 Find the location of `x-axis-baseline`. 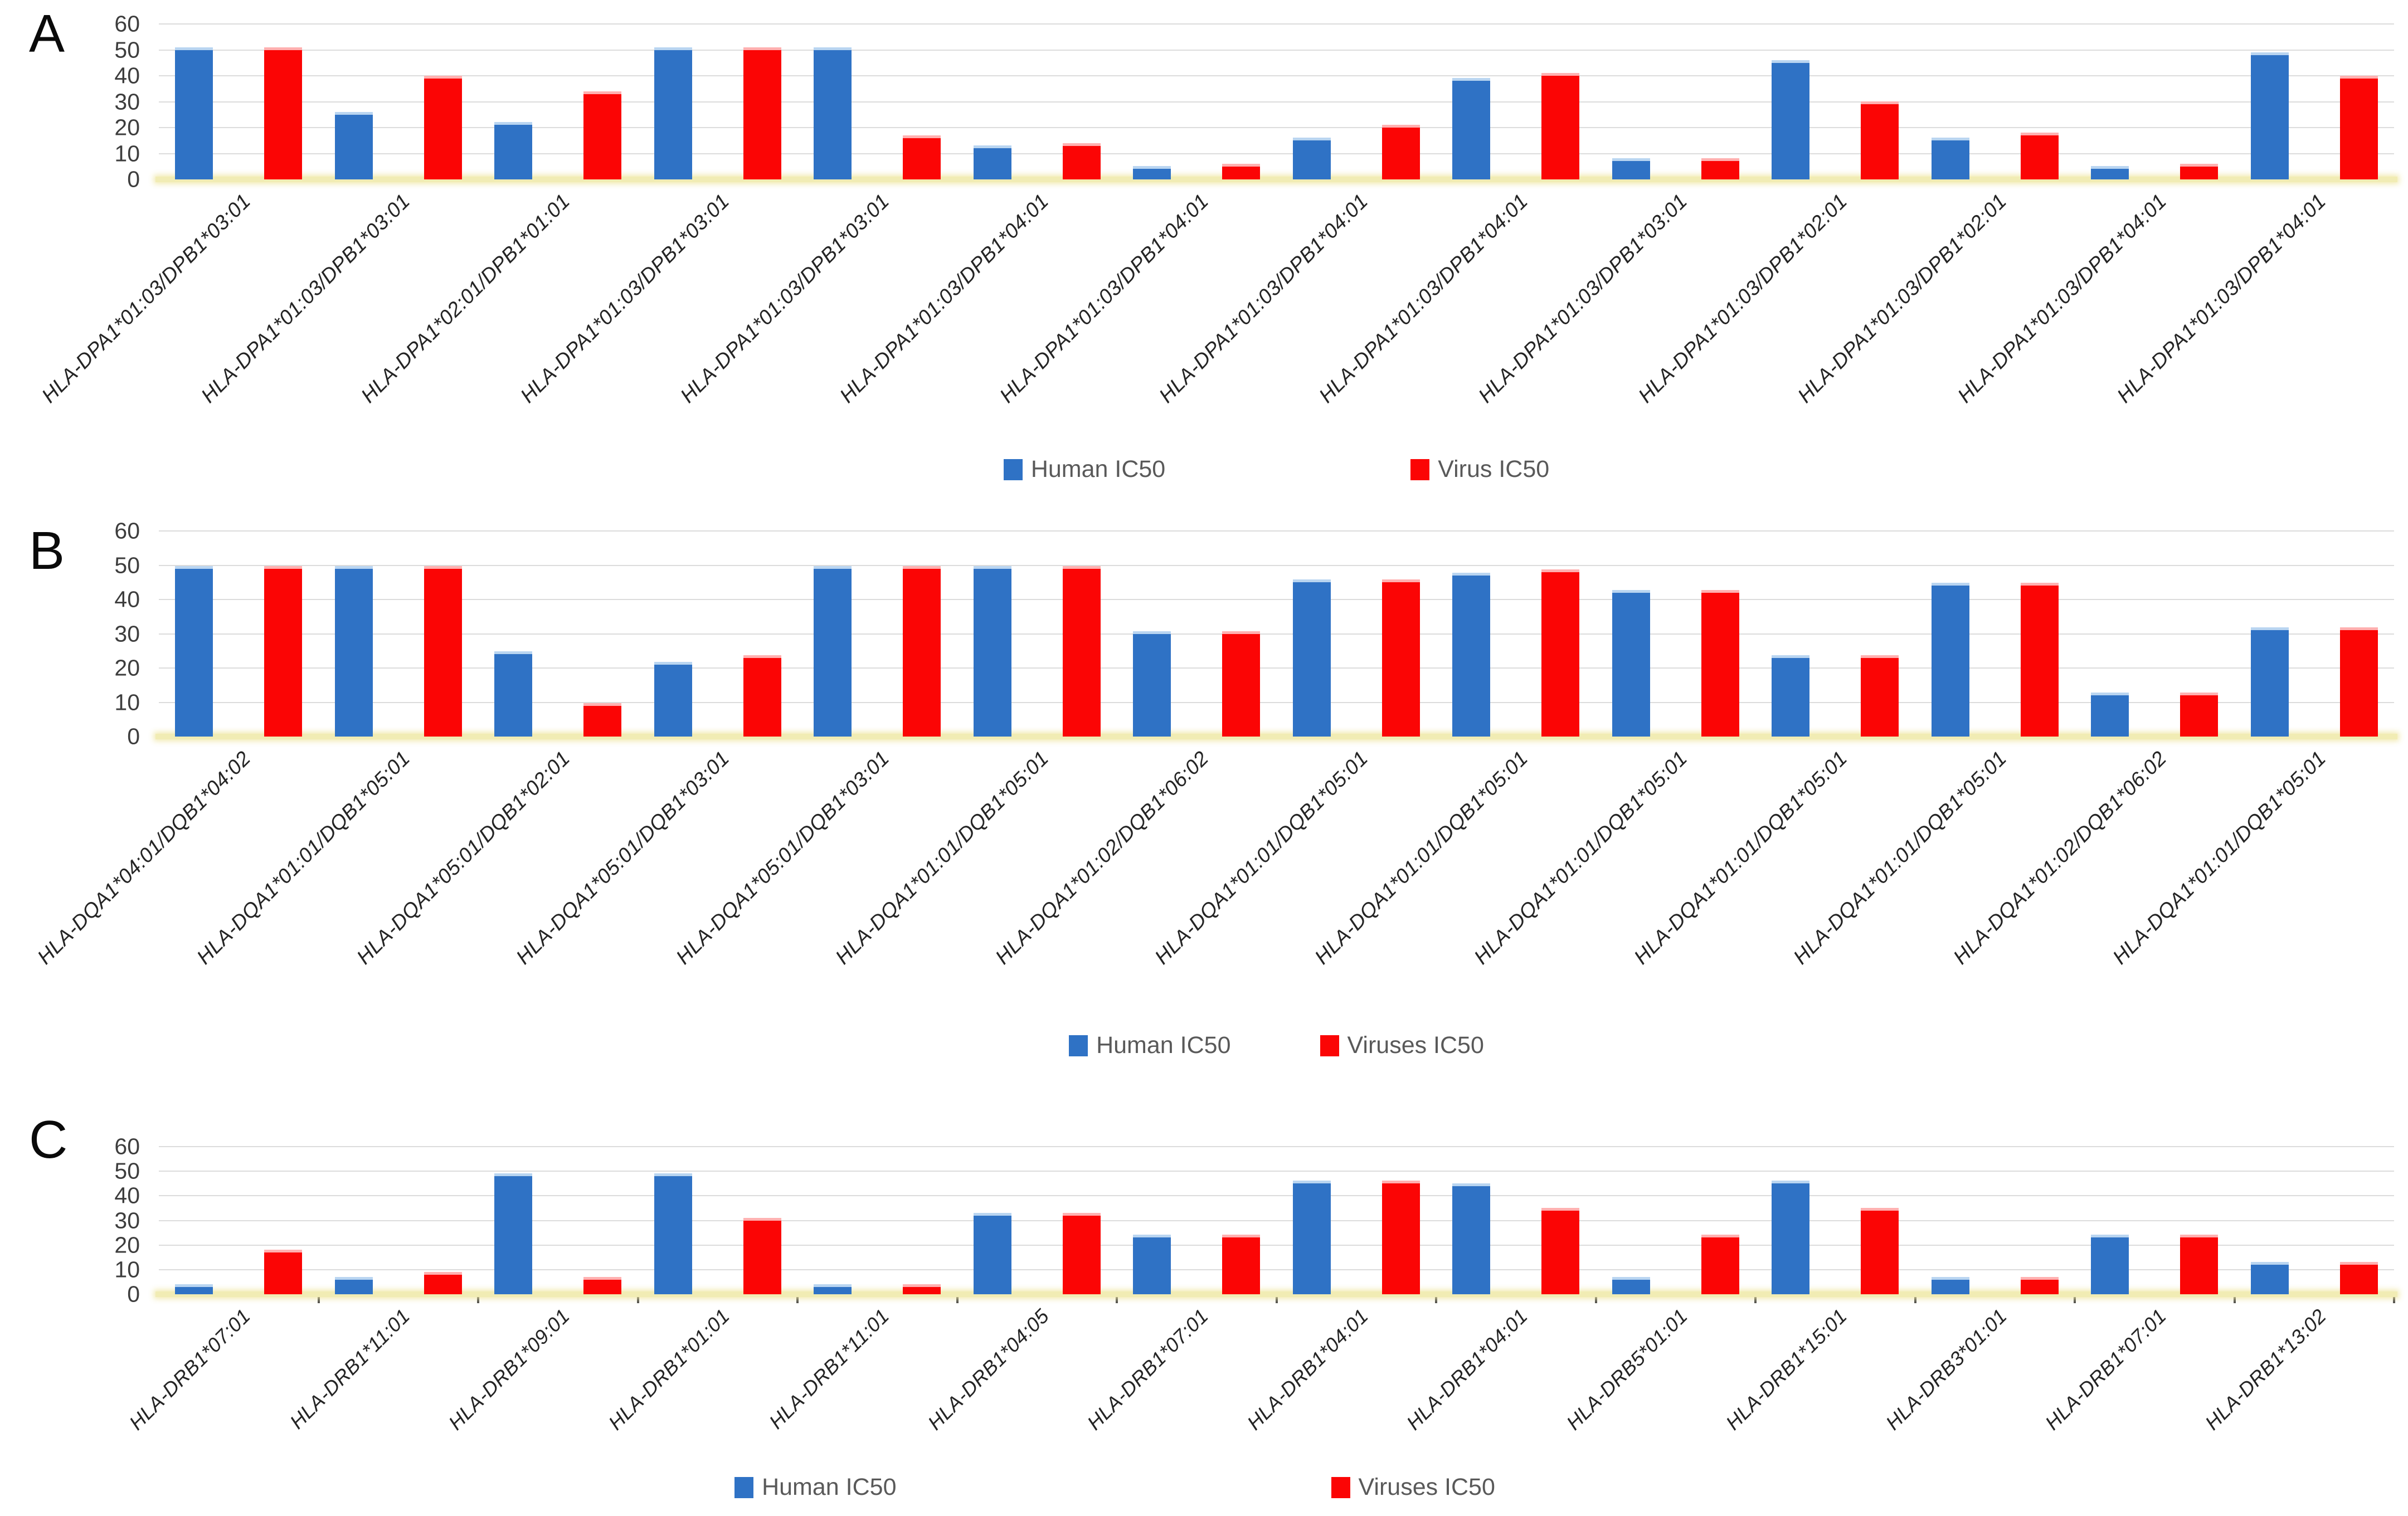

x-axis-baseline is located at coordinates (1276, 737).